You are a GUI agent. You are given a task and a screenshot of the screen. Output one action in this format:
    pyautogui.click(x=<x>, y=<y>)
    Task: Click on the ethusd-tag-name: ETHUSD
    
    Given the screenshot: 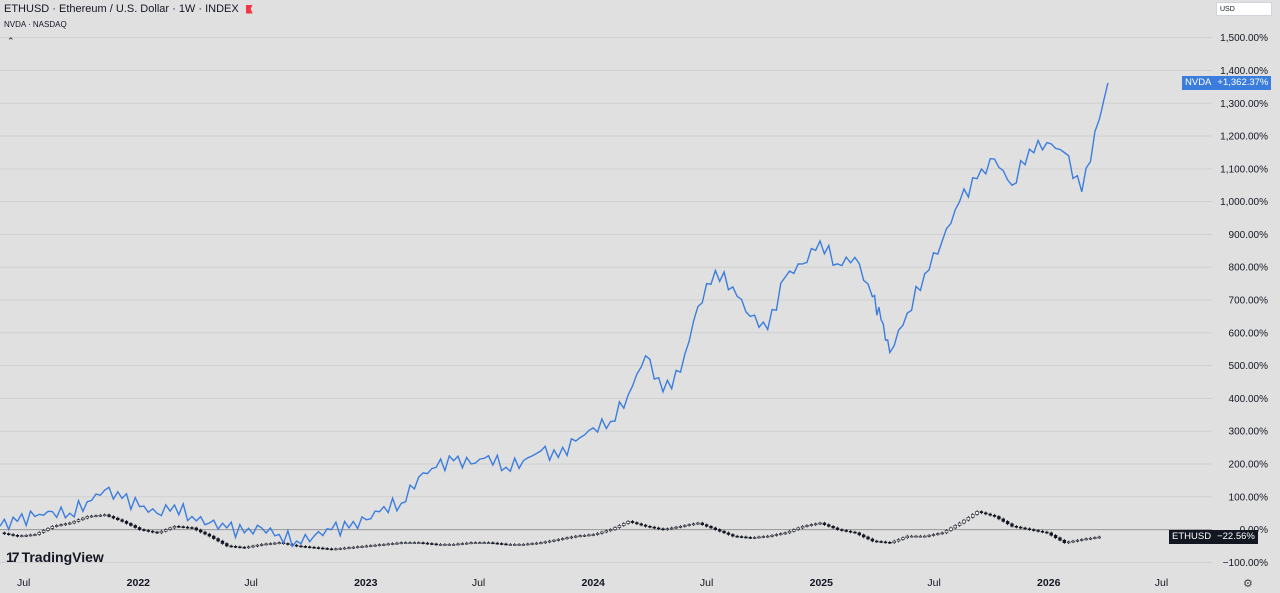 What is the action you would take?
    pyautogui.click(x=1192, y=536)
    